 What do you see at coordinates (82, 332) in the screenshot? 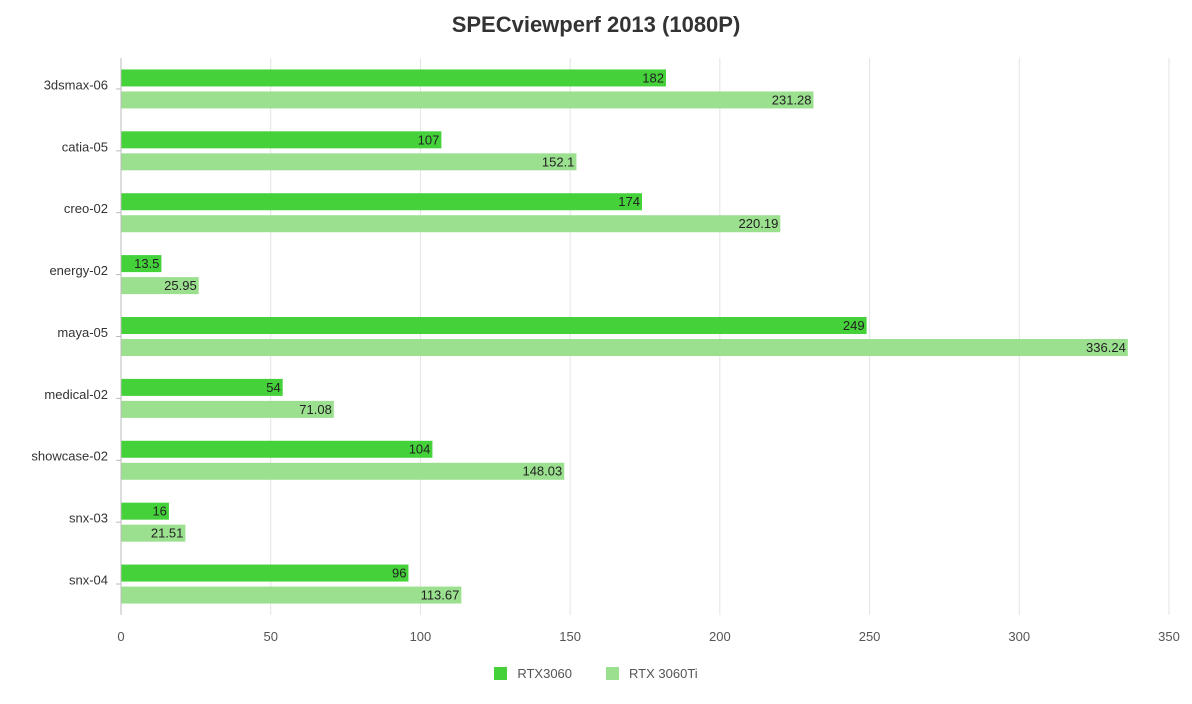
I see `category-label: maya-05` at bounding box center [82, 332].